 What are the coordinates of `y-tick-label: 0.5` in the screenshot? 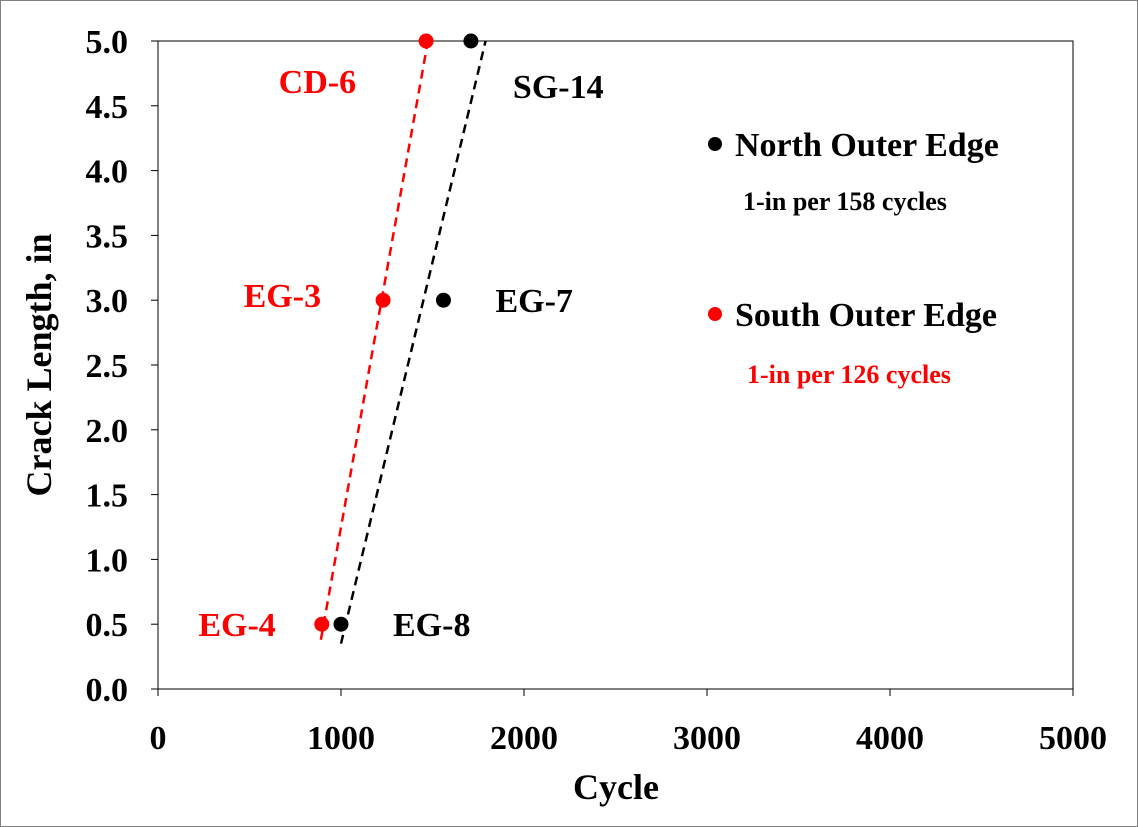 It's located at (107, 625).